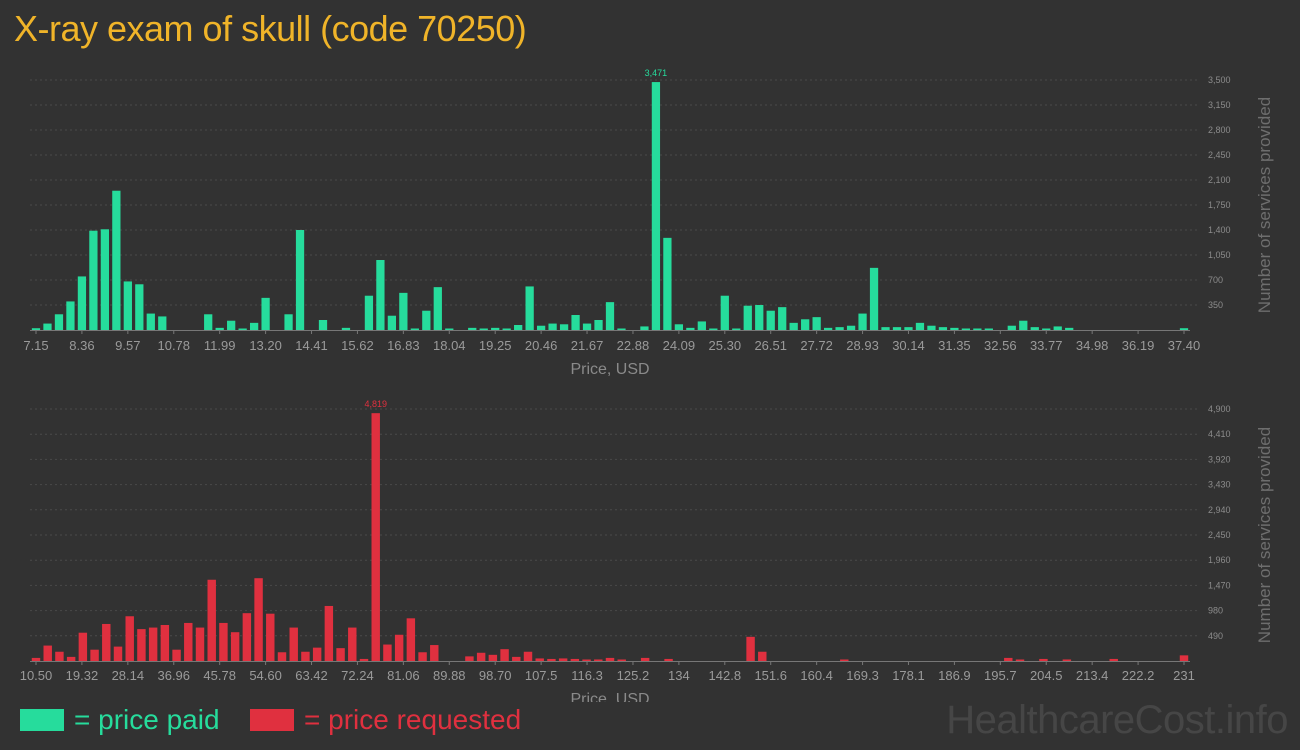  What do you see at coordinates (1219, 560) in the screenshot?
I see `requested-y-tick-label: 1,960` at bounding box center [1219, 560].